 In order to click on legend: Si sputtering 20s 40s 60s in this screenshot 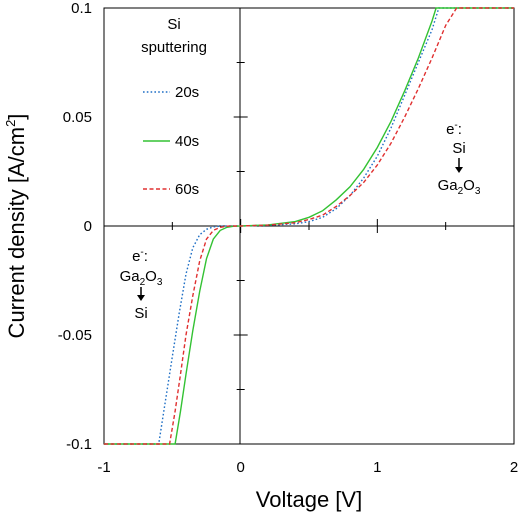, I will do `click(174, 107)`.